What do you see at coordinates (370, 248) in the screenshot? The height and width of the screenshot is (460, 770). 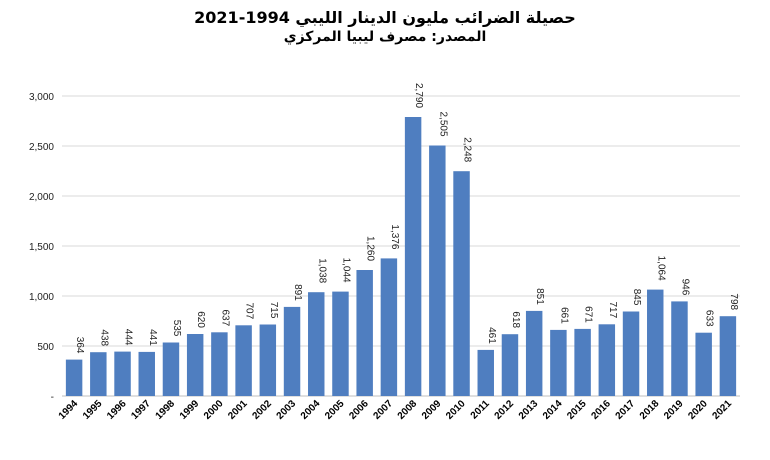 I see `data-label-2006: 1,260` at bounding box center [370, 248].